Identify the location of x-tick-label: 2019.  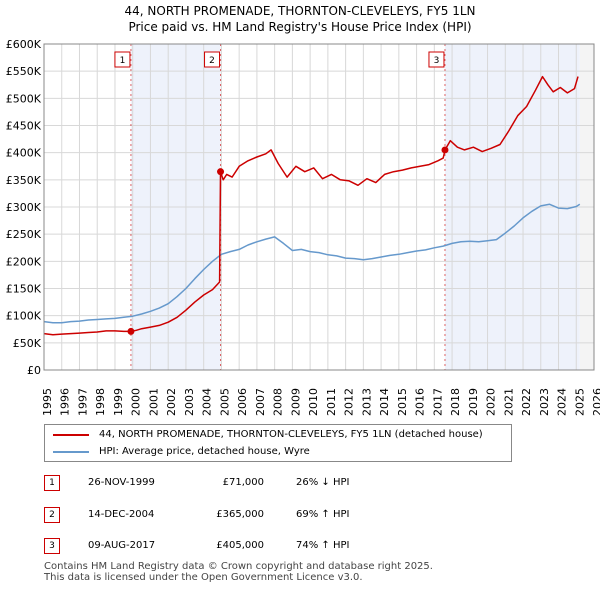
(473, 402).